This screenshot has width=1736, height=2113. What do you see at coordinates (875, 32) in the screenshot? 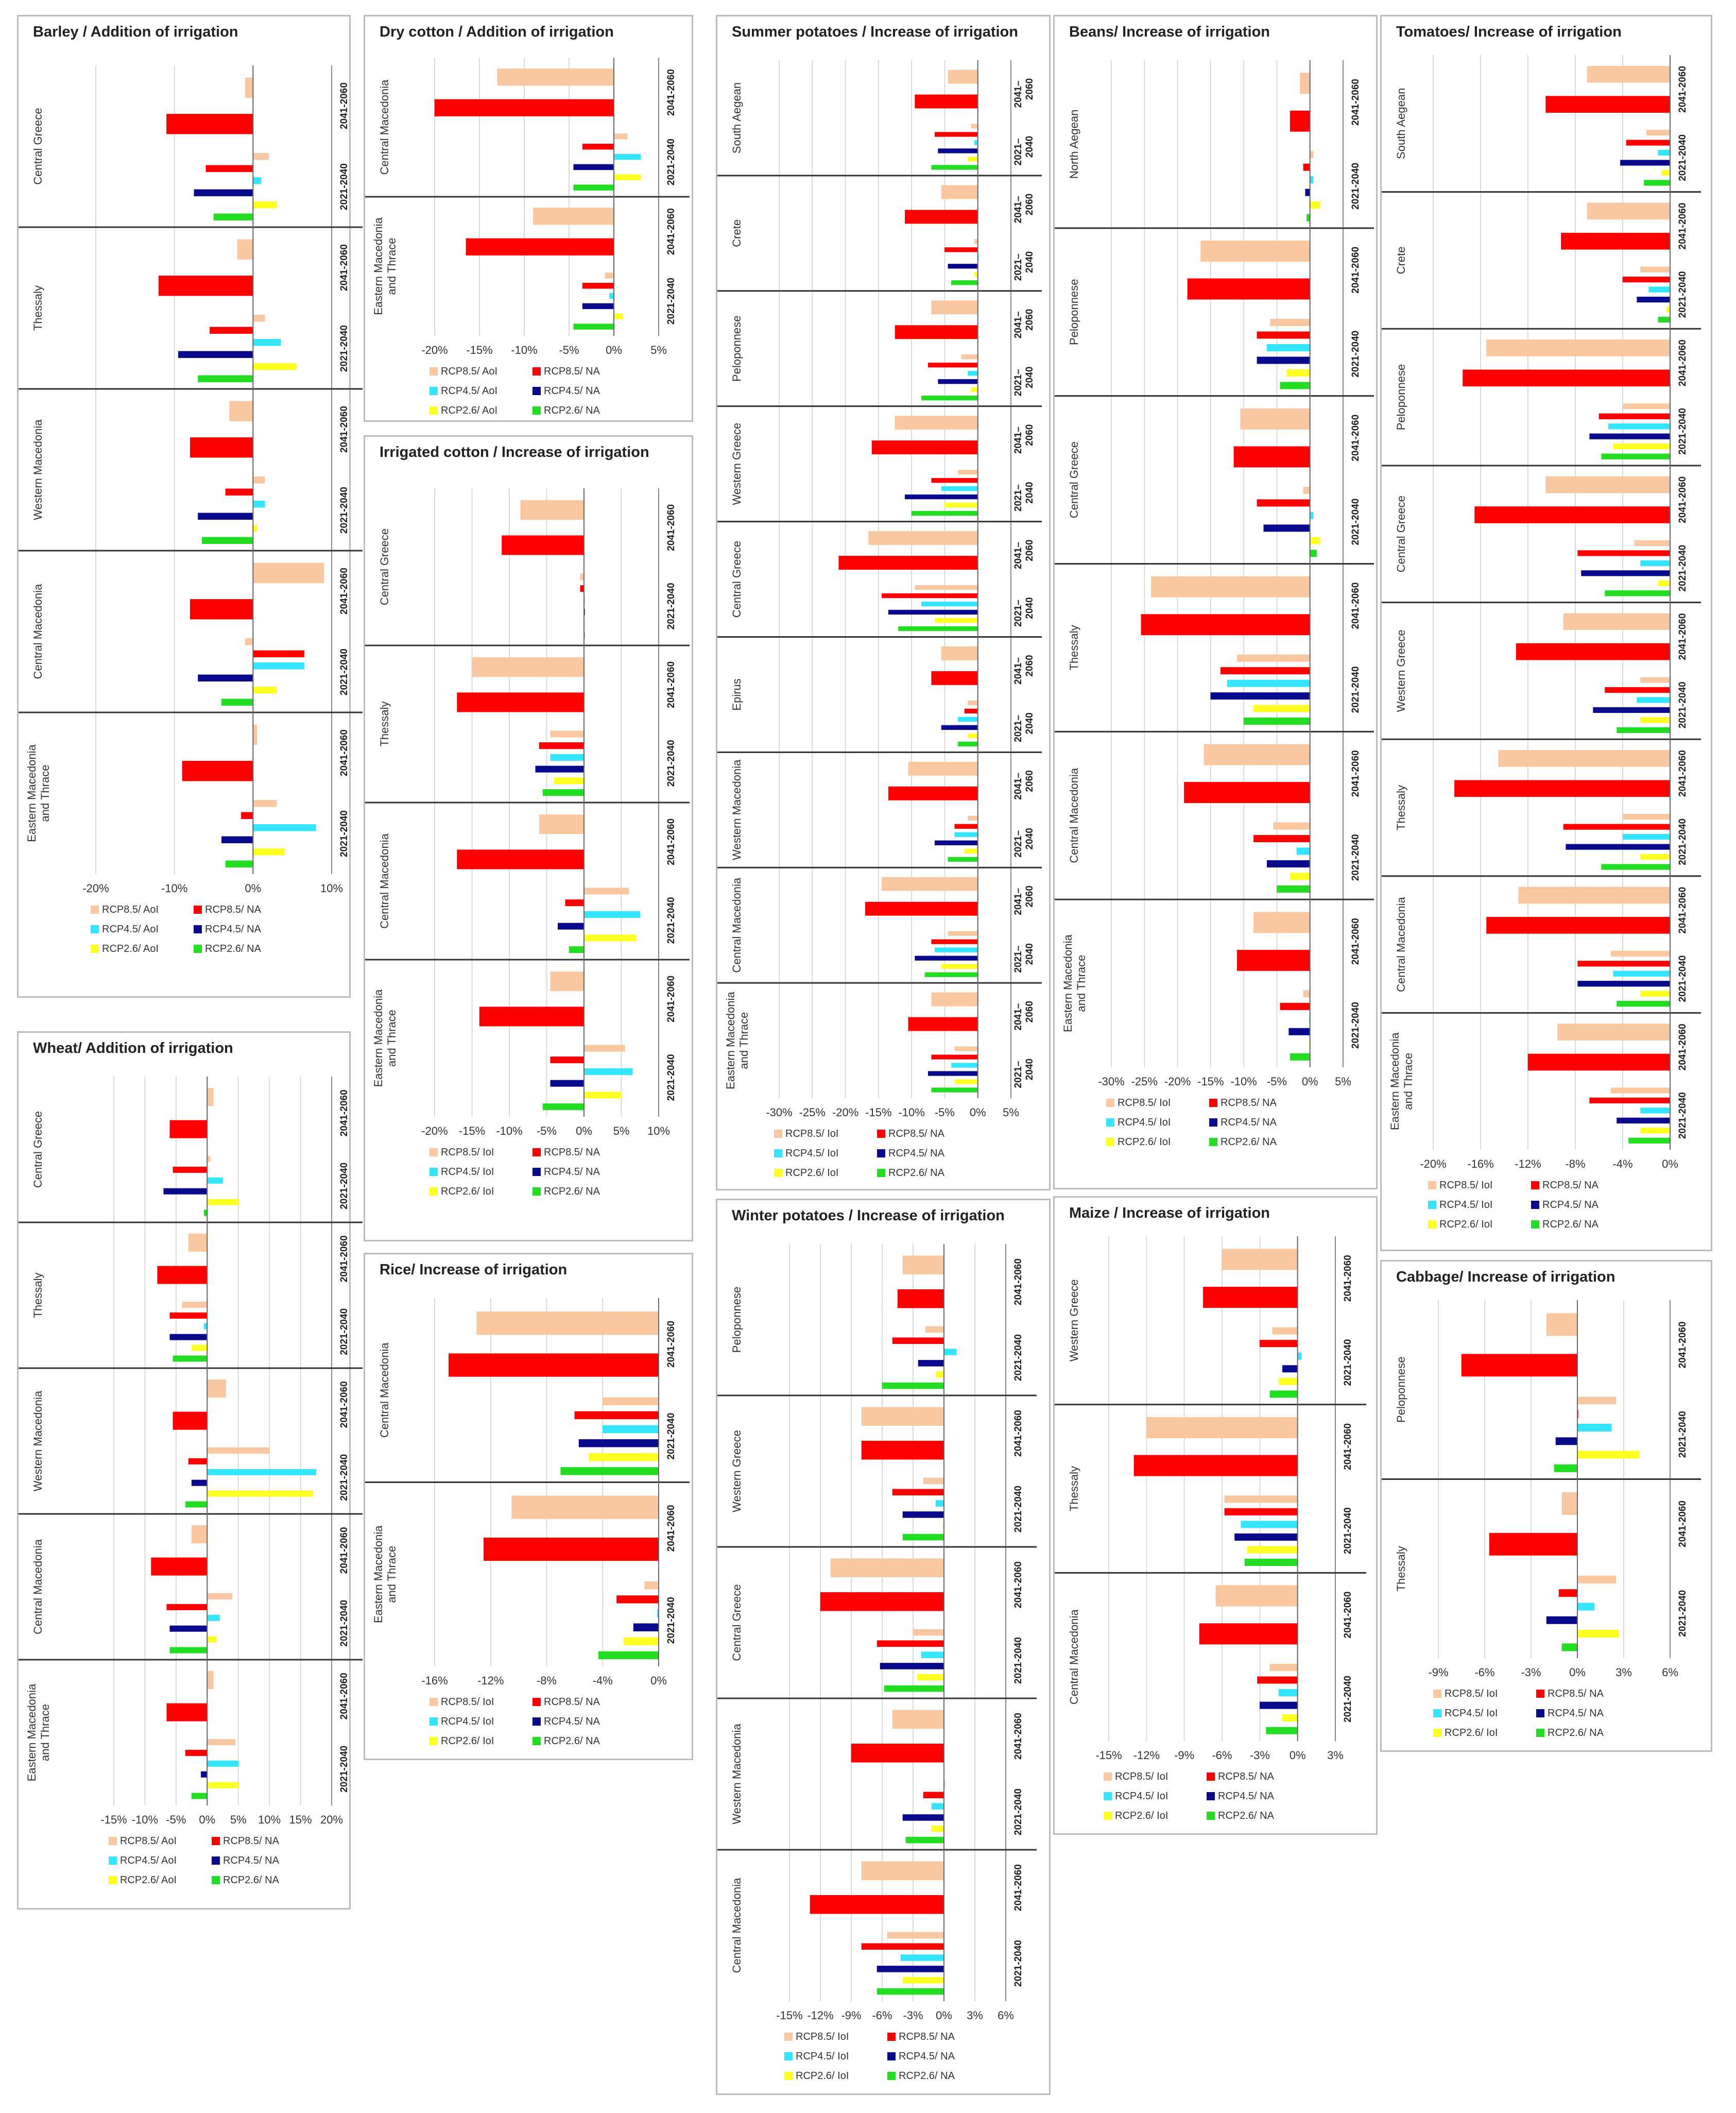
I see `chart-title: Summer potatoes / Increase of irrigation` at bounding box center [875, 32].